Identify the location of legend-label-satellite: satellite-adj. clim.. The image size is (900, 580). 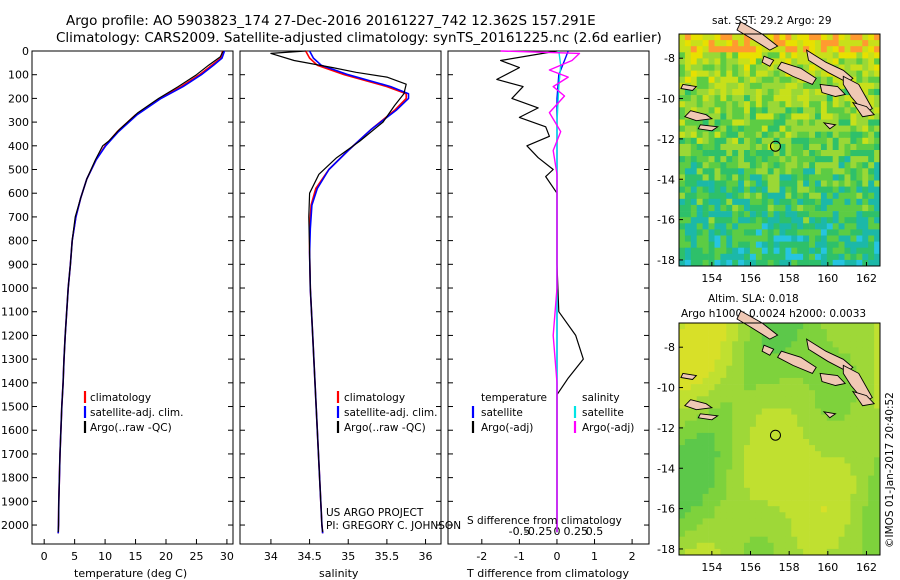
(136, 413).